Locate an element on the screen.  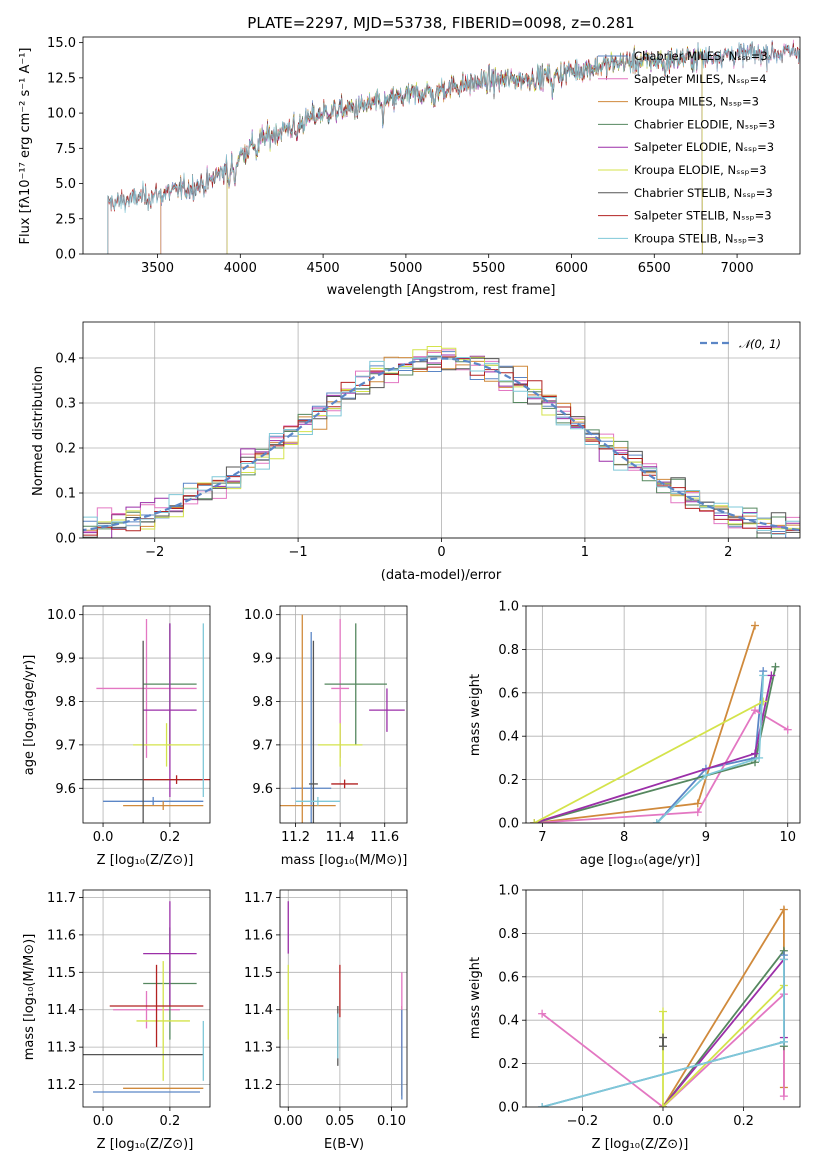
x-tick-label: 0.00 is located at coordinates (288, 1121).